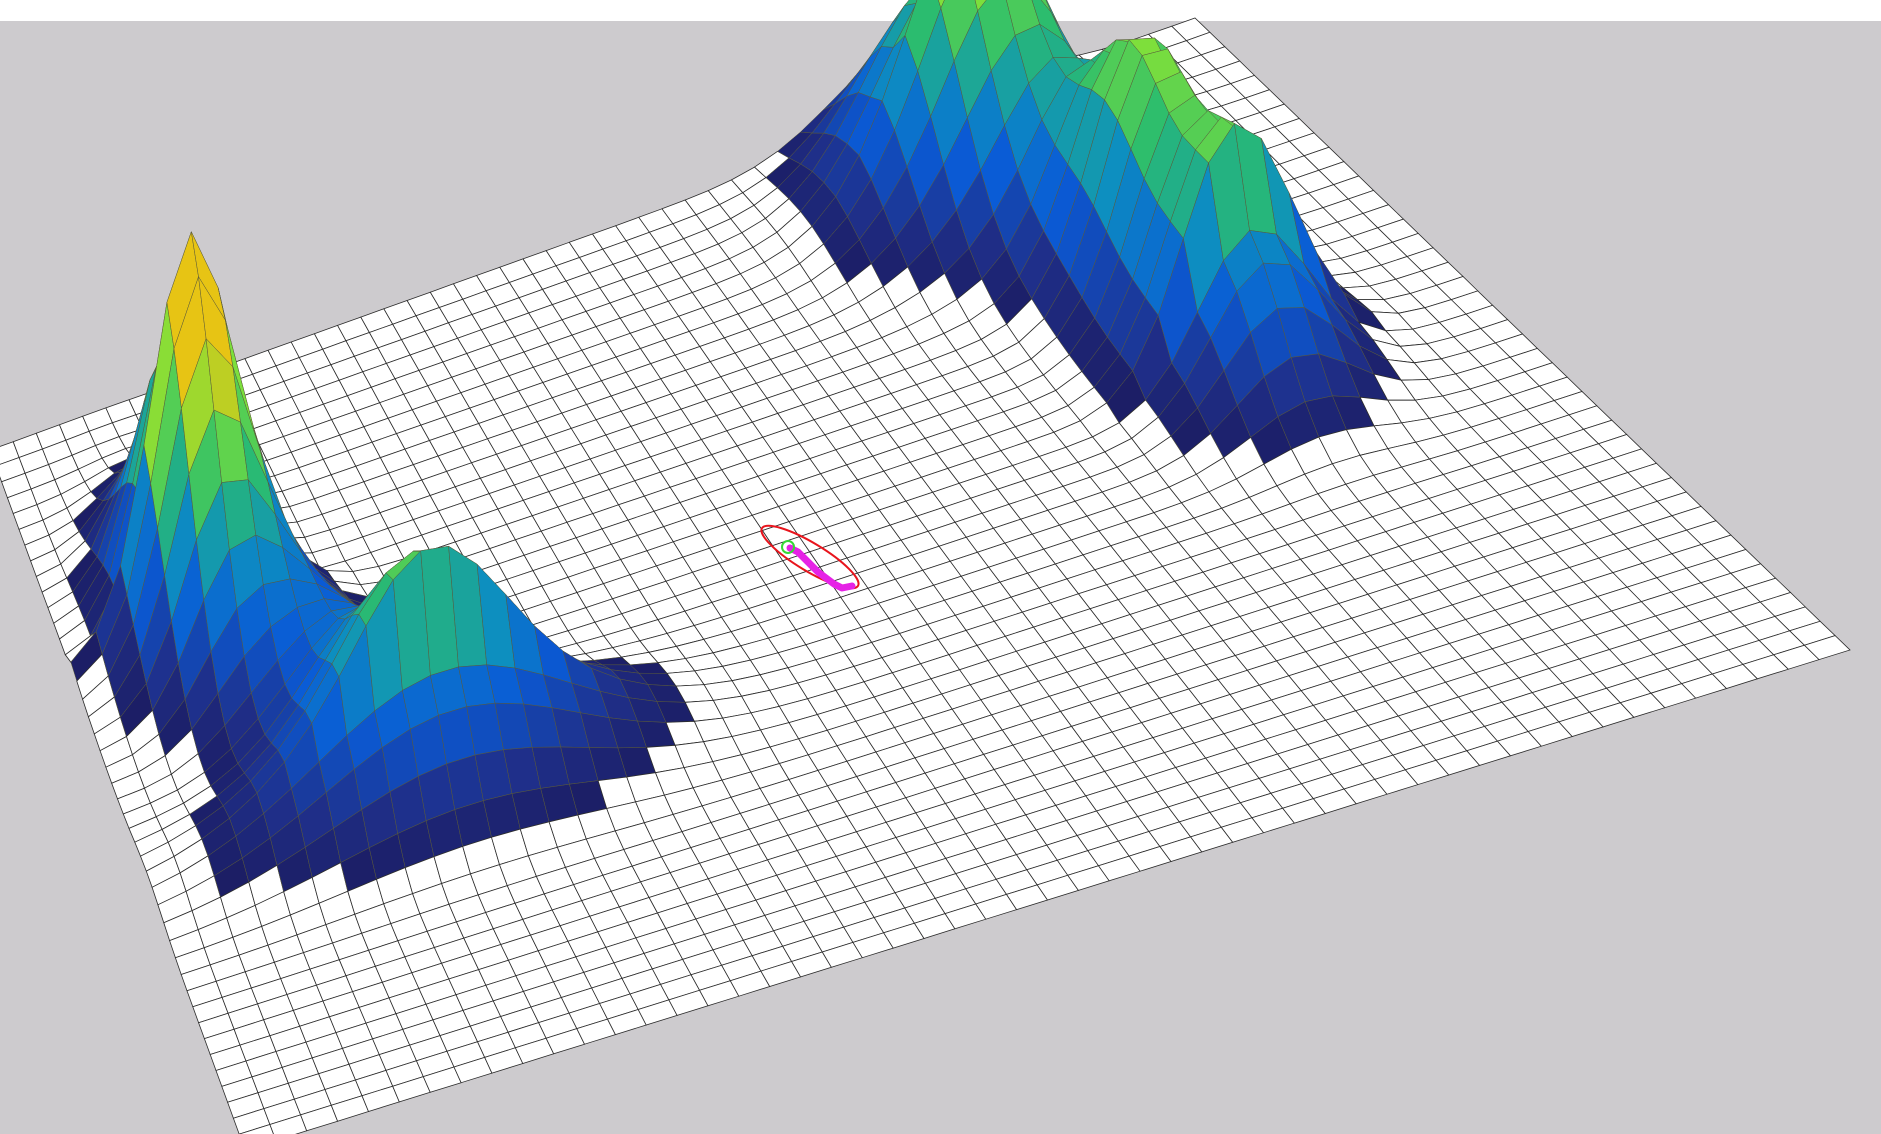 The height and width of the screenshot is (1134, 1881). What do you see at coordinates (788, 547) in the screenshot?
I see `start-point` at bounding box center [788, 547].